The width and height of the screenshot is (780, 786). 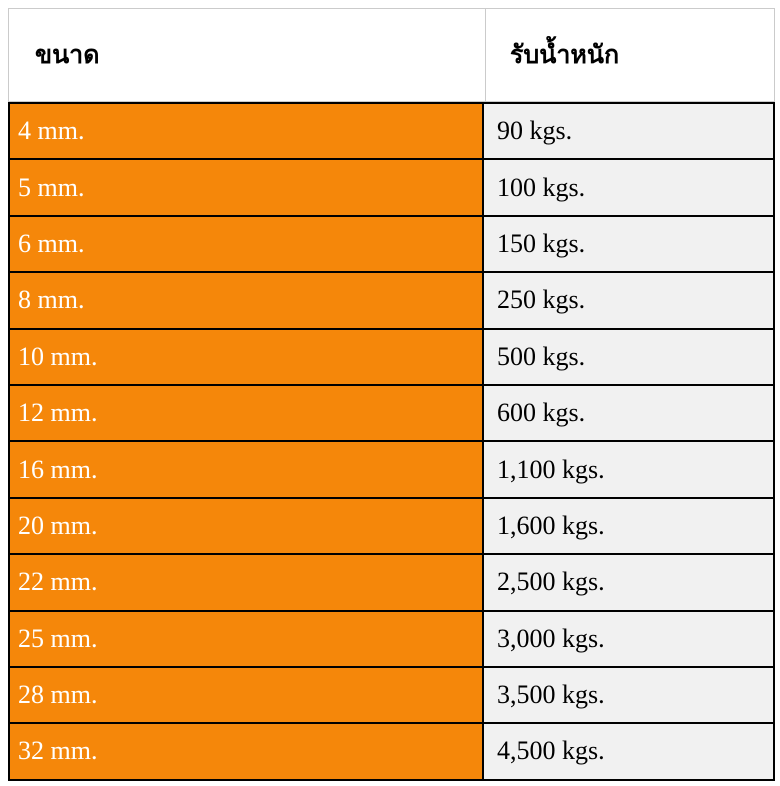 I want to click on size-cell: 12 mm., so click(x=247, y=413).